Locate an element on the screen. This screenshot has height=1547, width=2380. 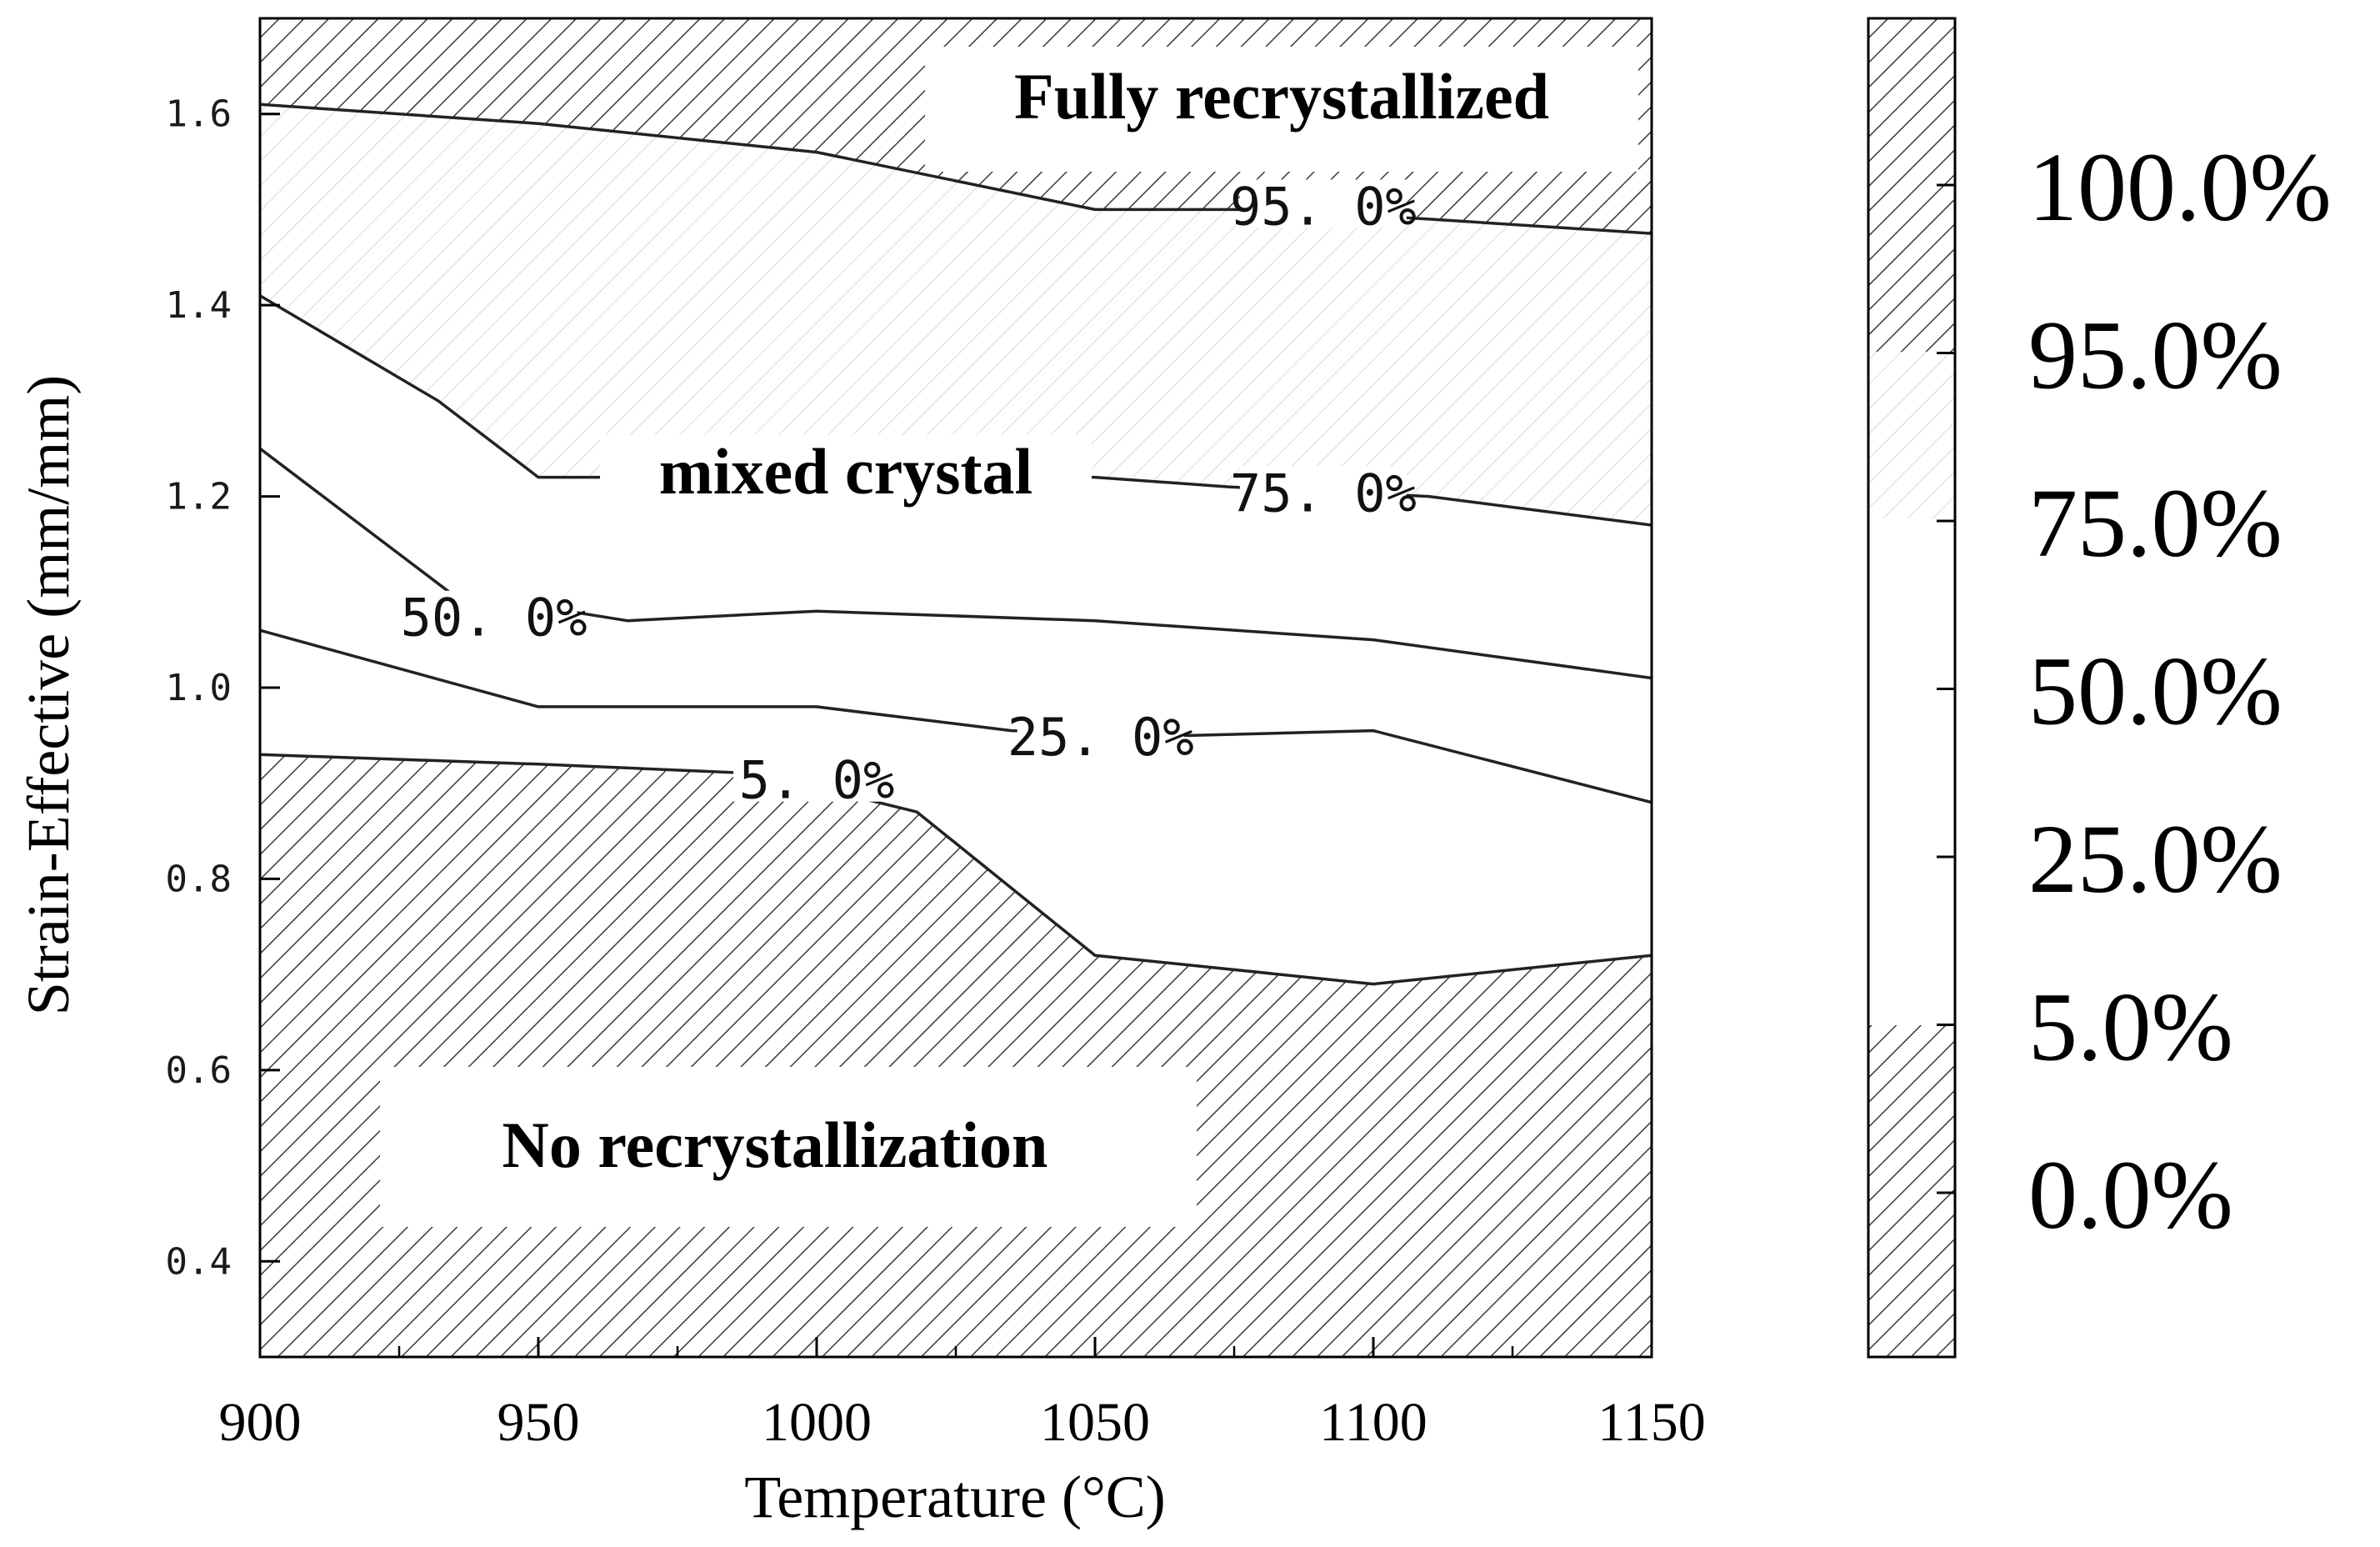
legend-label-1: 95.0% is located at coordinates (2155, 355).